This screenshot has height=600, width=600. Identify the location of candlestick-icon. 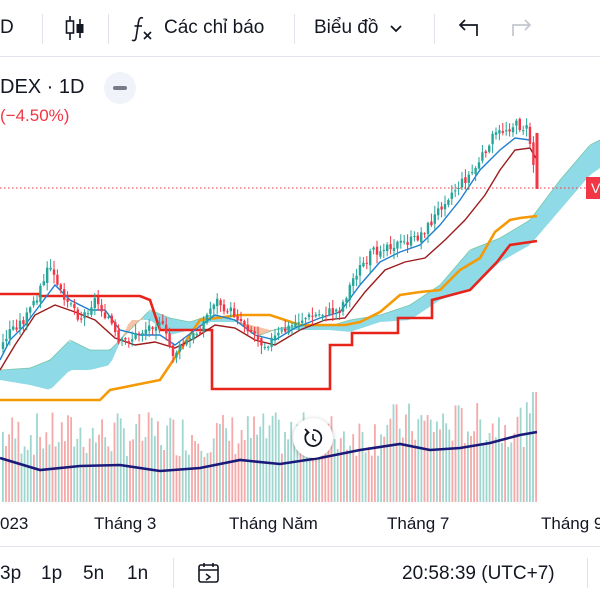
(74, 28).